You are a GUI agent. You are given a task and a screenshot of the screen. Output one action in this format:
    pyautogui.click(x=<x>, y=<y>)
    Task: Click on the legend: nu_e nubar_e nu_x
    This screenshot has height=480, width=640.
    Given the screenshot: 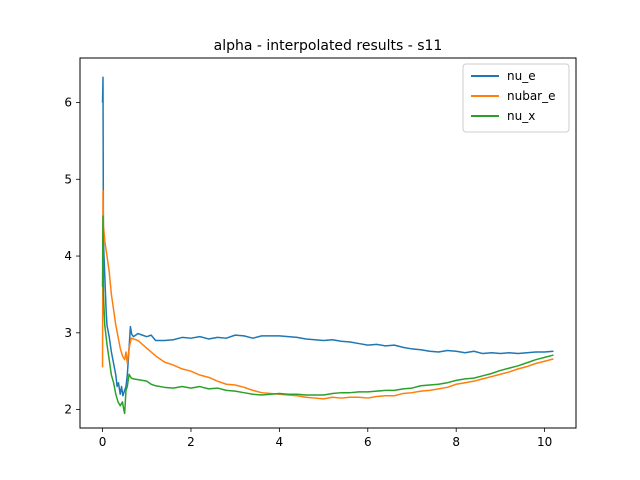 What is the action you would take?
    pyautogui.click(x=516, y=98)
    